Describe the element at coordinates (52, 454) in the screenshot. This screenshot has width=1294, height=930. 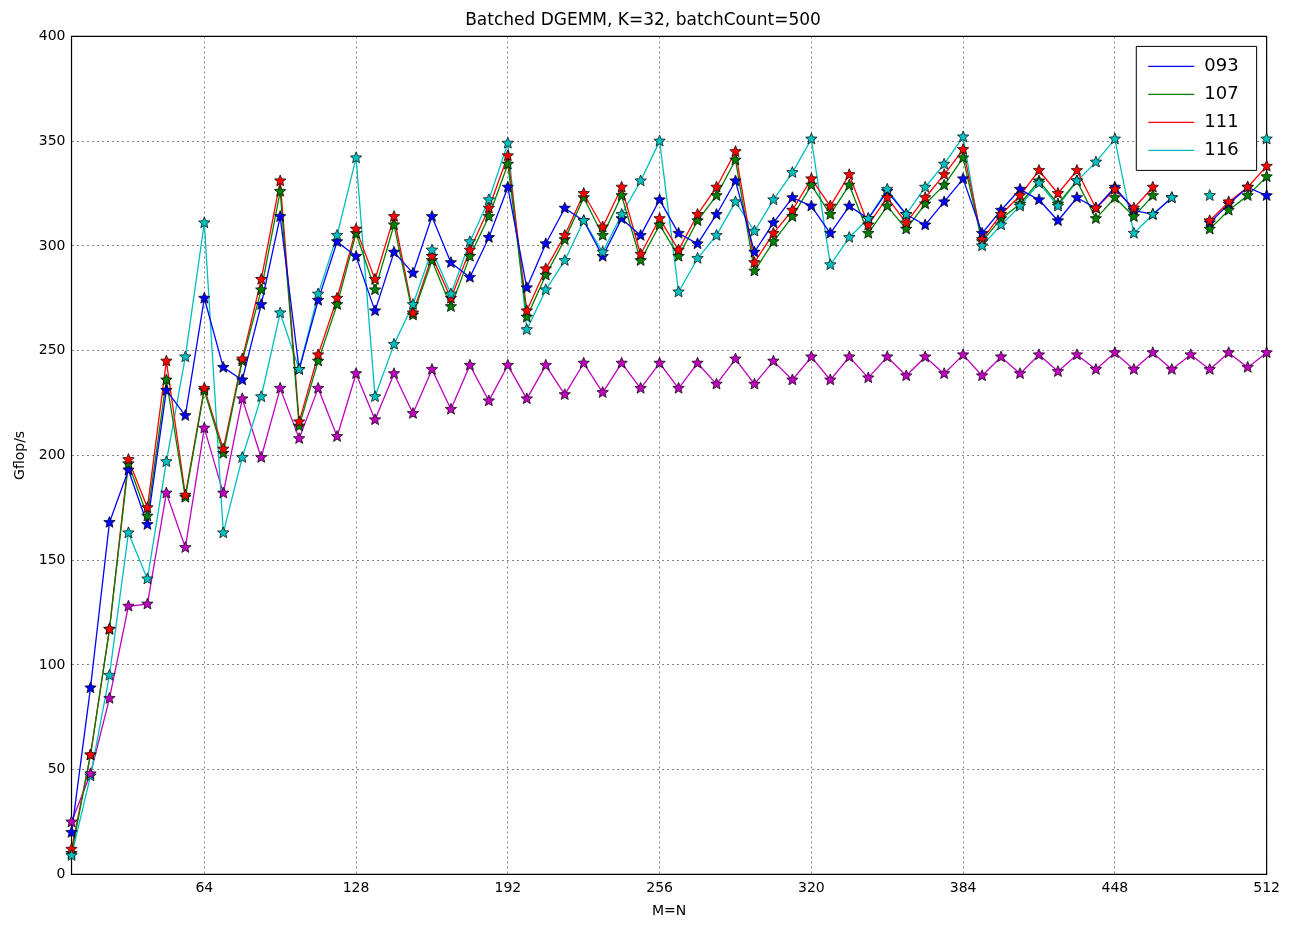
I see `y-tick-label: 200` at that location.